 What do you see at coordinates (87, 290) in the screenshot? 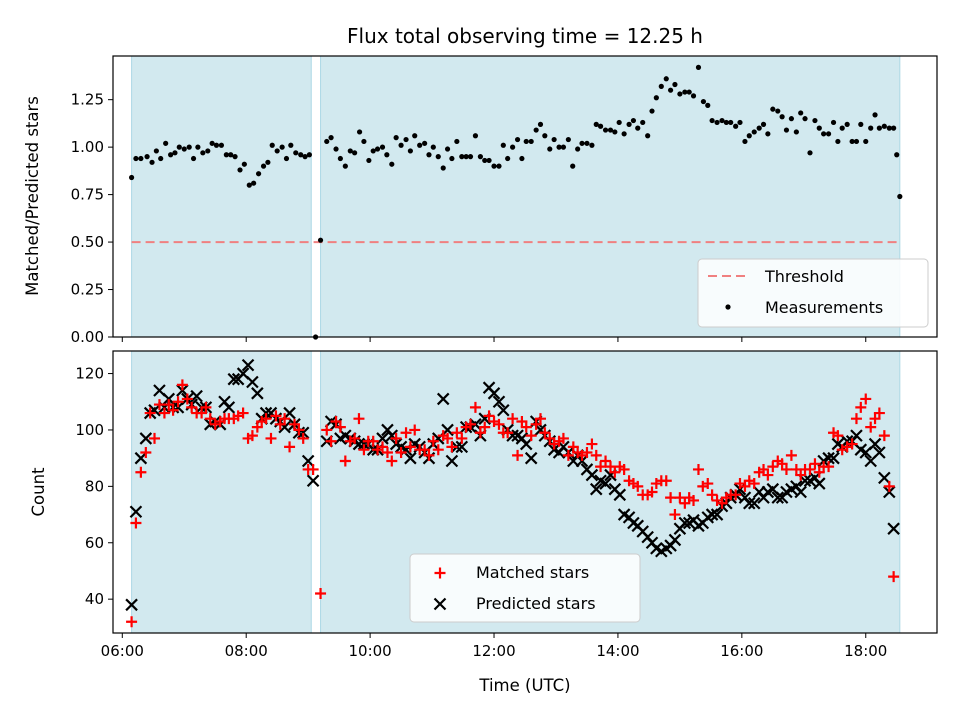
I see `top-ytick-label: 0.25` at bounding box center [87, 290].